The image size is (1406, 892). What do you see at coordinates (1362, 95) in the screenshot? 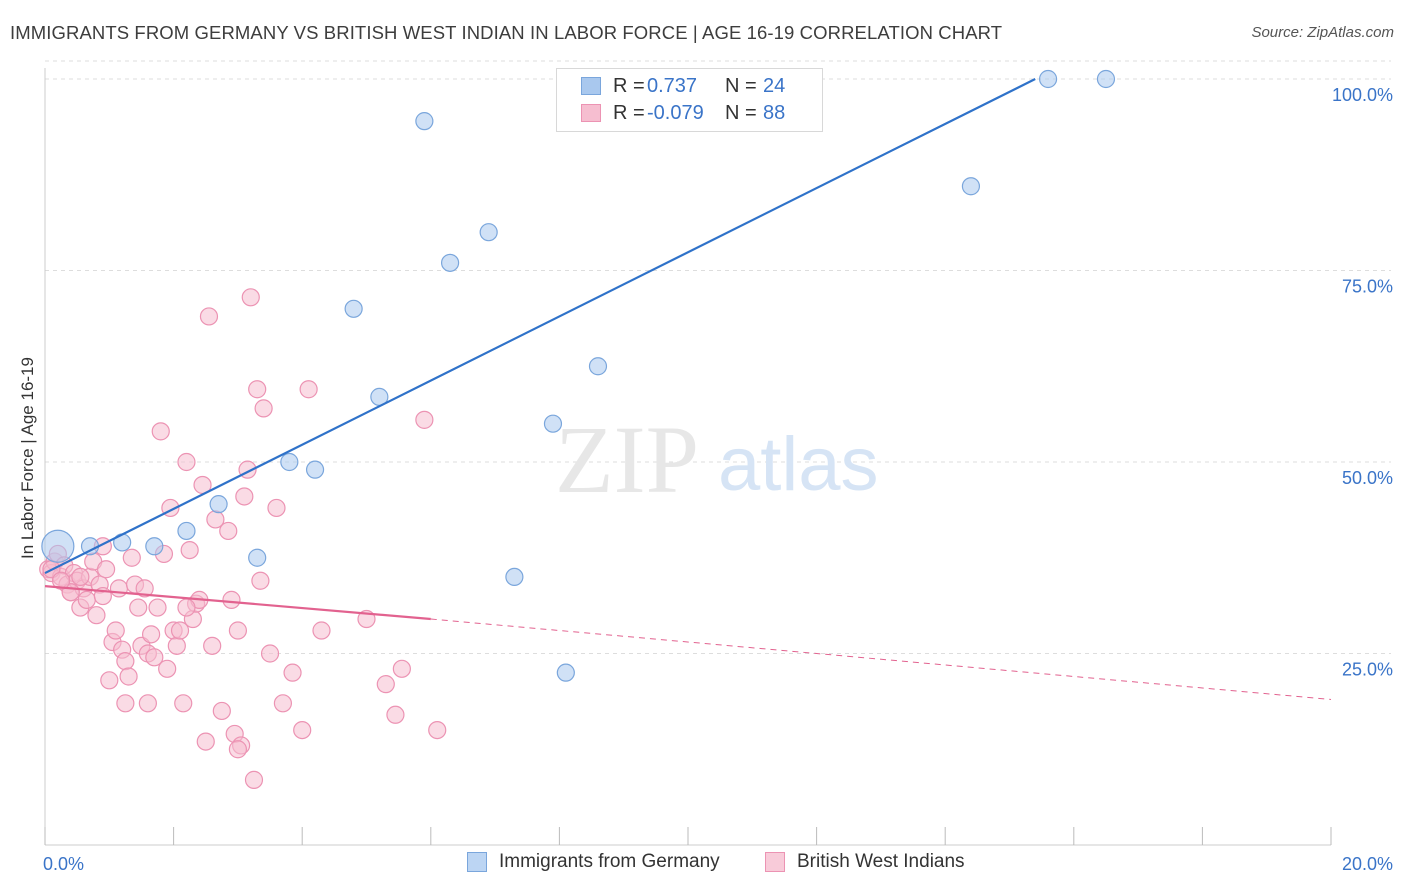
I see `y-tick-label: 100.0%` at bounding box center [1362, 95].